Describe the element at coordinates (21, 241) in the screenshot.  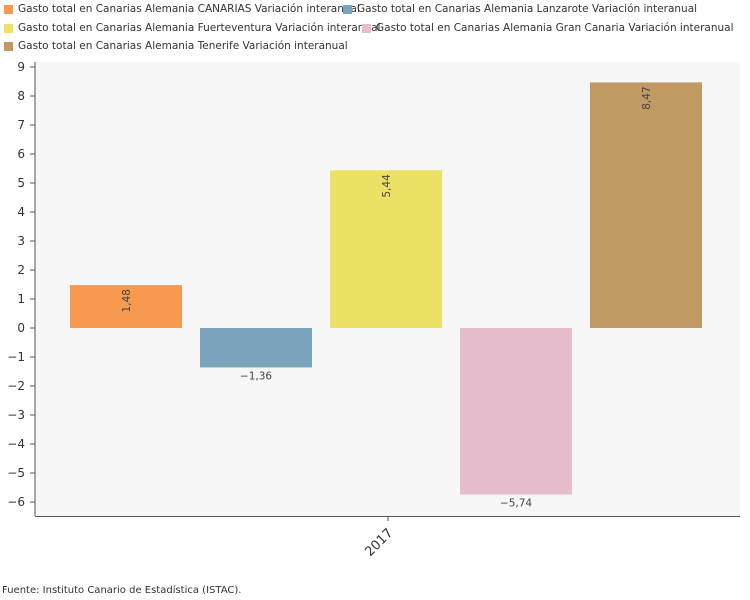
I see `y-tick-label: 3` at that location.